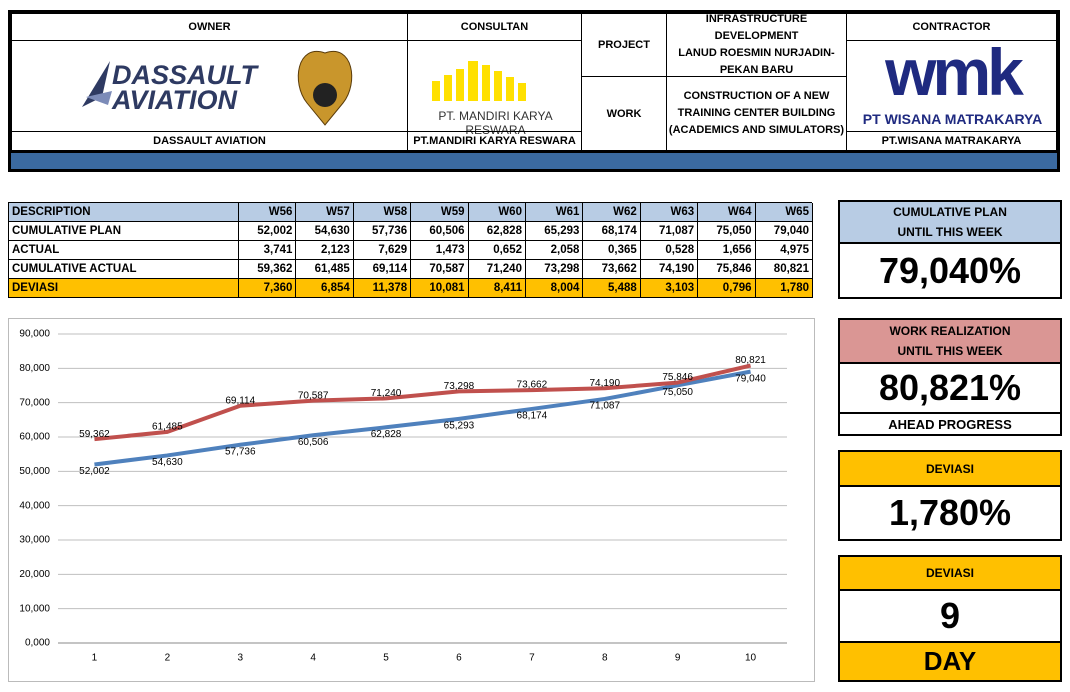  What do you see at coordinates (555, 288) in the screenshot?
I see `table-cell: 8,004` at bounding box center [555, 288].